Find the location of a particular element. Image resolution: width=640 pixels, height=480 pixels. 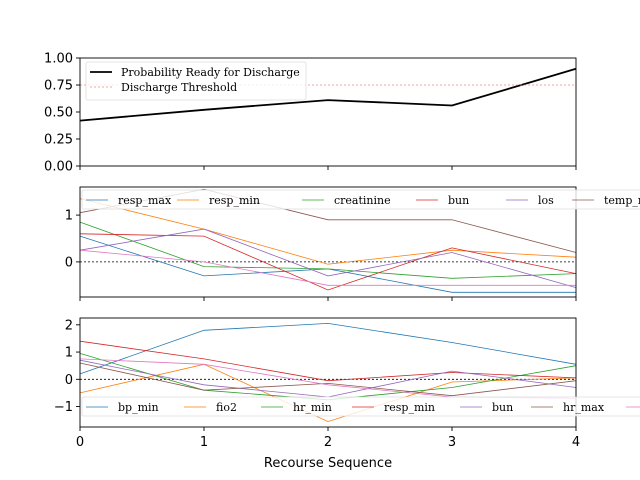

y-tick-label: 2 is located at coordinates (69, 325).